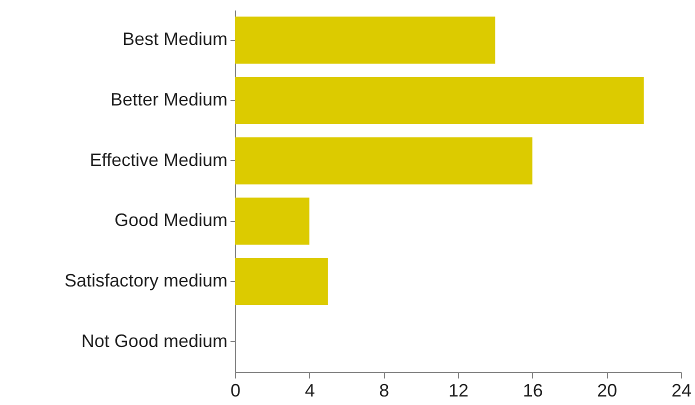  Describe the element at coordinates (309, 390) in the screenshot. I see `x-tick-label: 4` at that location.